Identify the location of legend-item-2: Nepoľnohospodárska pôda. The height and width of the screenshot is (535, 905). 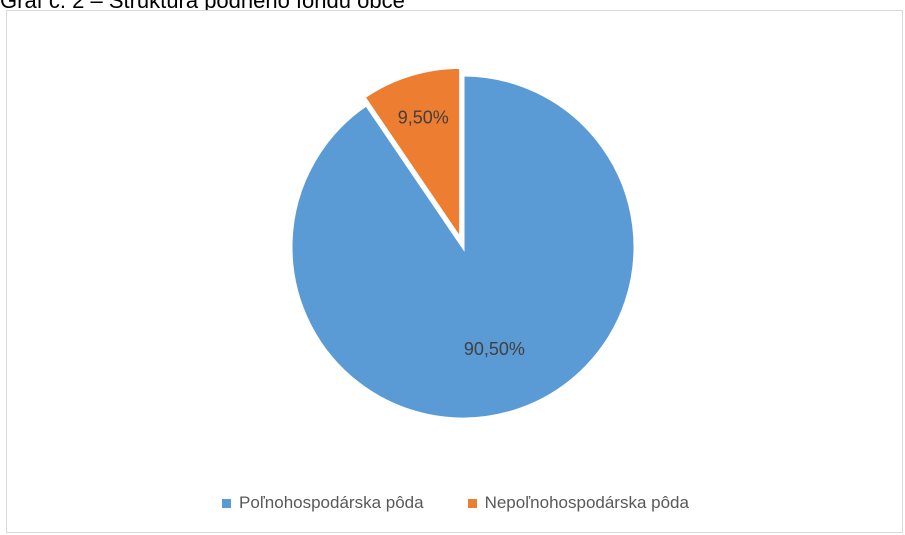
(578, 503).